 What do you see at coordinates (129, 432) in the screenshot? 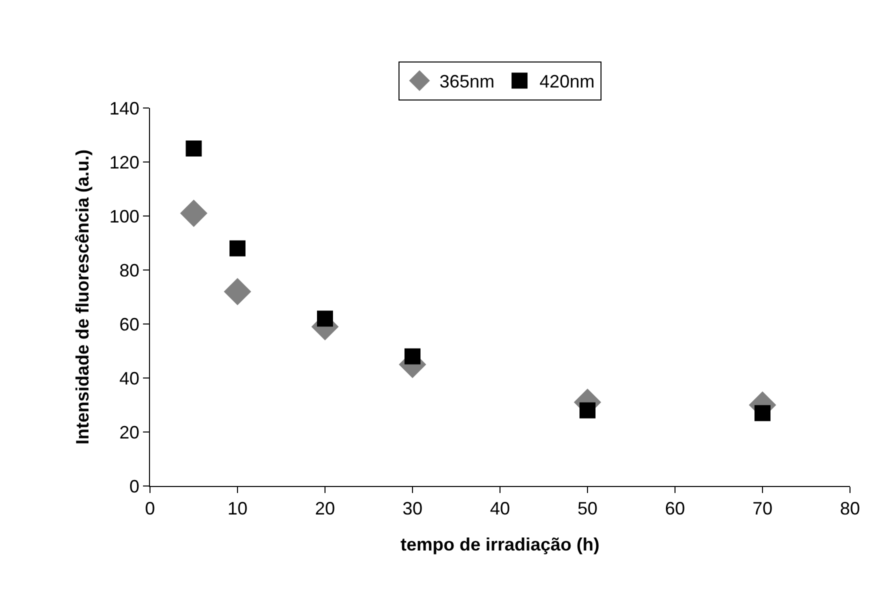
I see `y-tick-label: 20` at bounding box center [129, 432].